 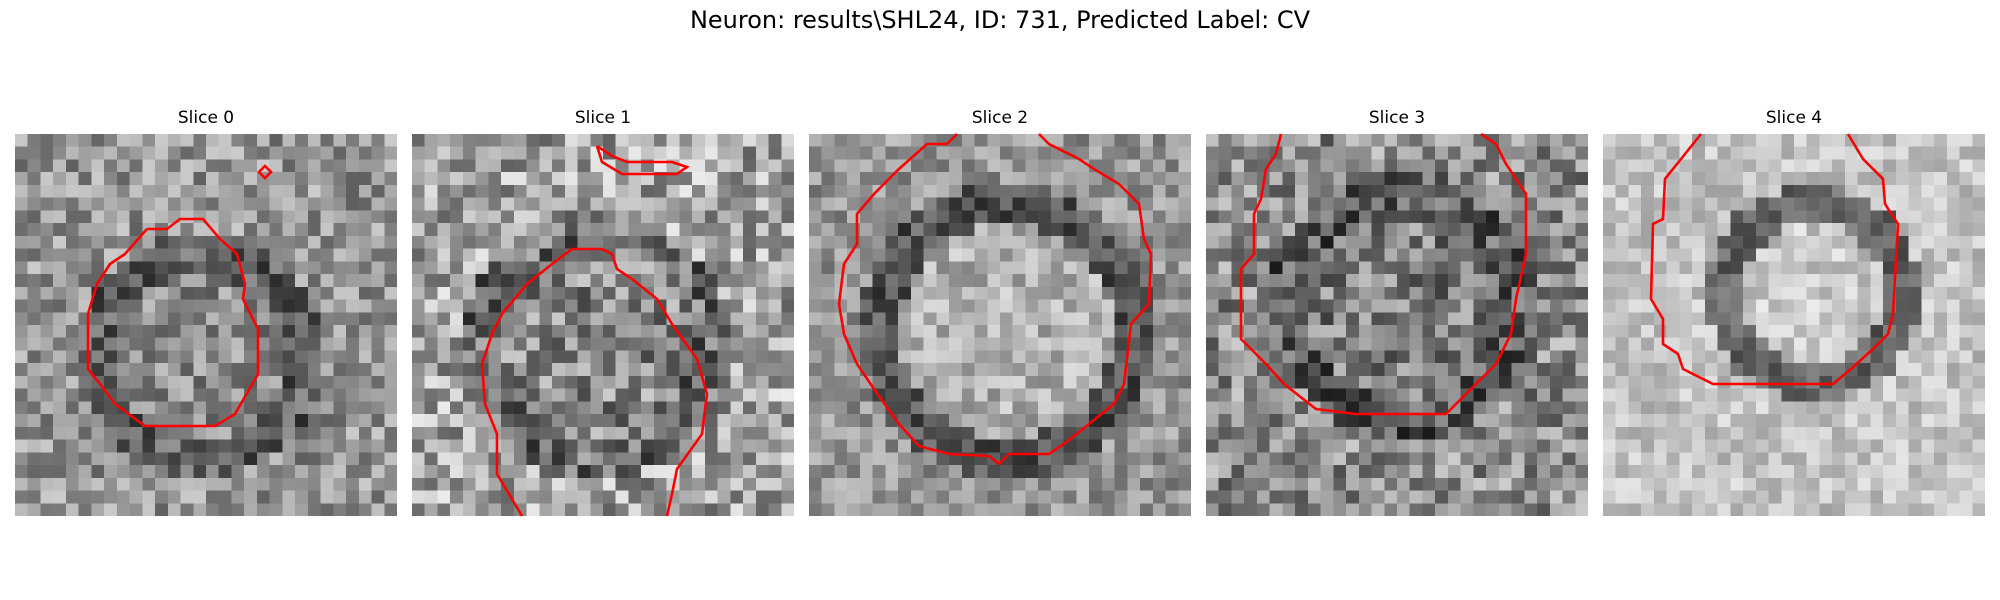 I want to click on slice-title-1: Slice 1, so click(x=603, y=118).